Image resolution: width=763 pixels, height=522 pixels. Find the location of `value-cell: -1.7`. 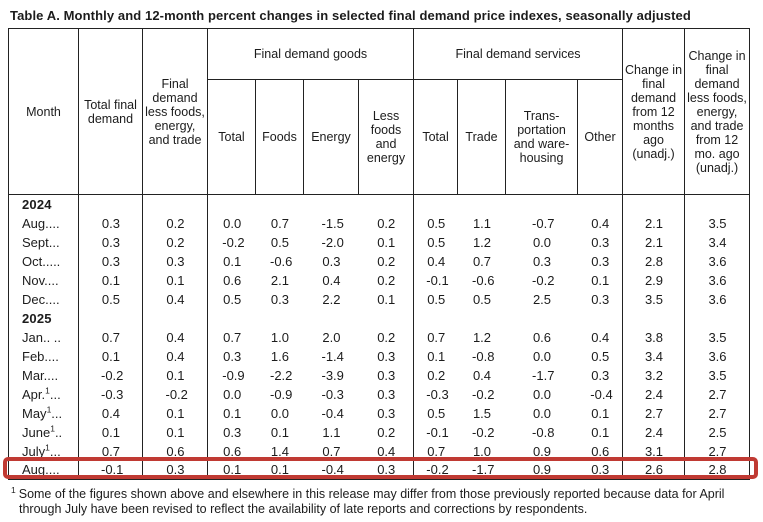

value-cell: -1.7 is located at coordinates (543, 375).